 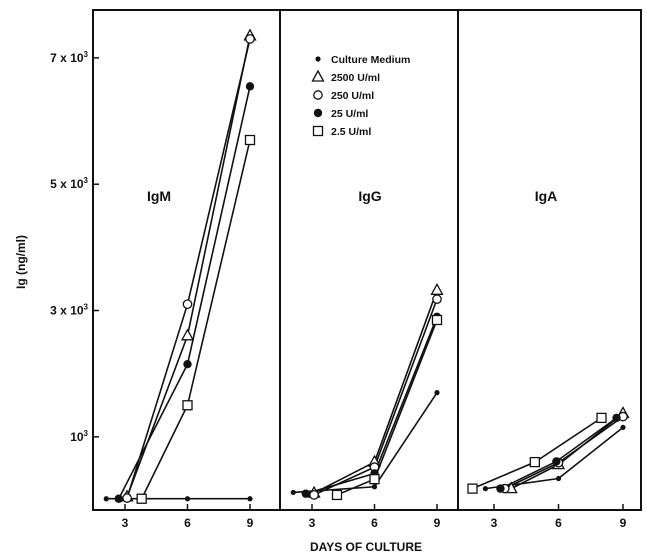 I want to click on y-axis: 103 3 x 103 5 x 103 7 x 103, so click(x=74, y=247).